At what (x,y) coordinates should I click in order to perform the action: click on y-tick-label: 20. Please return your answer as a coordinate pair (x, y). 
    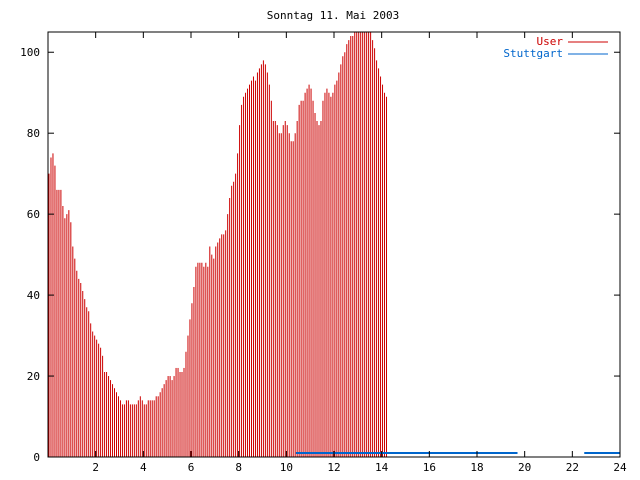
    Looking at the image, I should click on (33, 376).